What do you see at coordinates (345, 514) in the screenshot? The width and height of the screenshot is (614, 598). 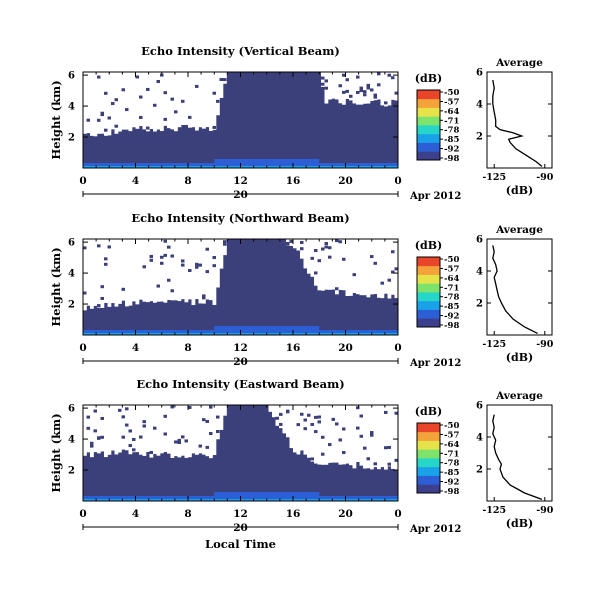 I see `panel3-xtick-label: 20` at bounding box center [345, 514].